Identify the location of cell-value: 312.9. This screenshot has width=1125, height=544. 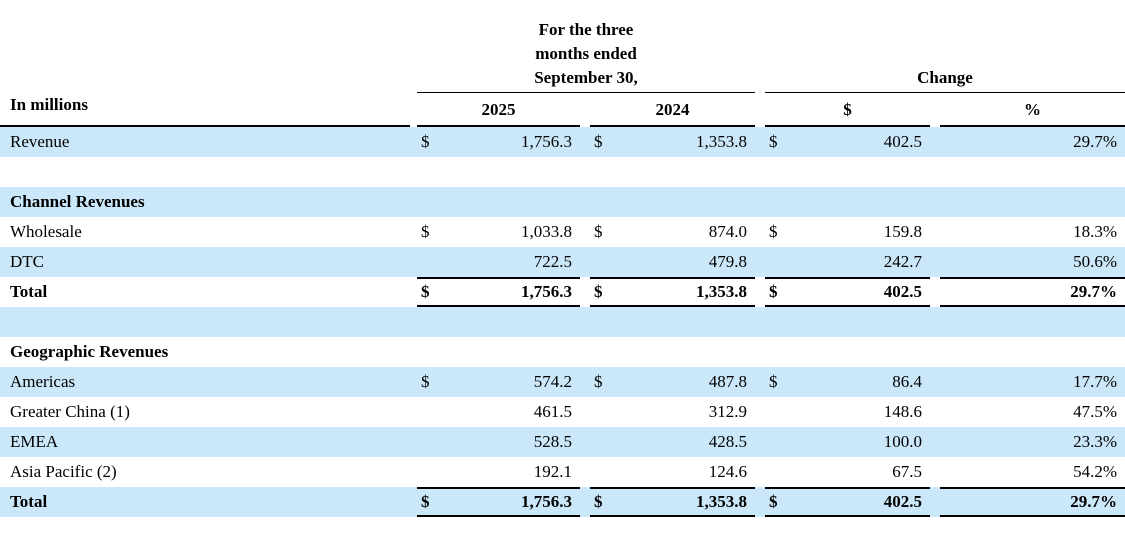
(727, 411).